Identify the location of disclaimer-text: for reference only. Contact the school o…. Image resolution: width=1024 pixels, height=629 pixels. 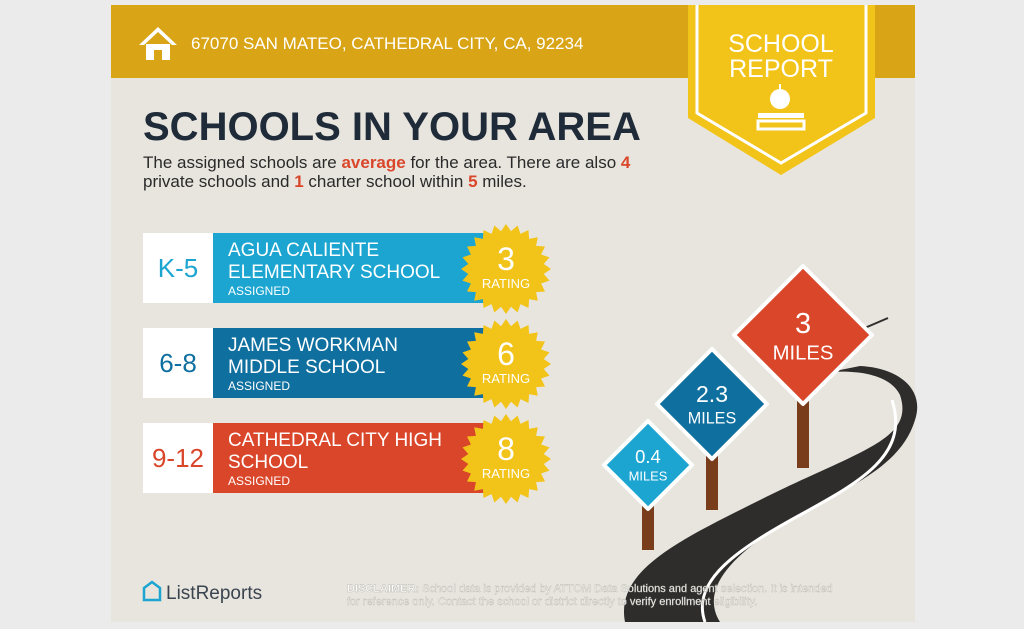
(552, 602).